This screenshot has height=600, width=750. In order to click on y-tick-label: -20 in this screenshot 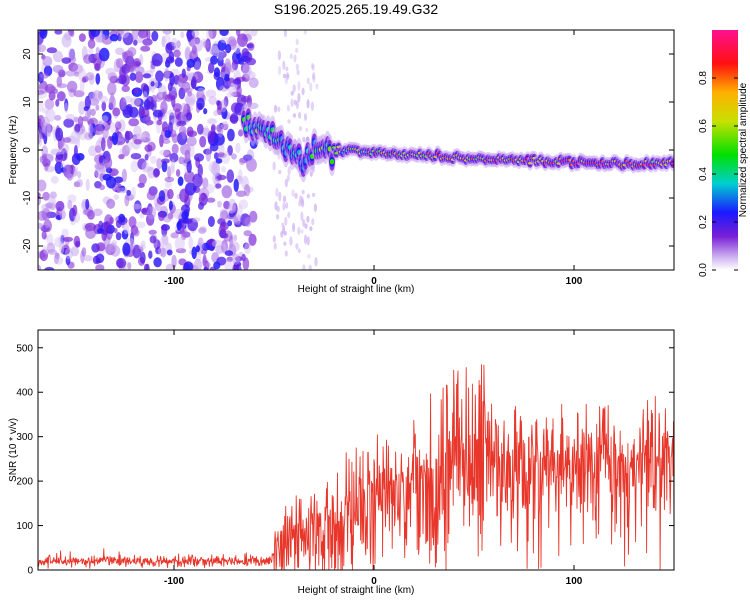, I will do `click(27, 245)`.